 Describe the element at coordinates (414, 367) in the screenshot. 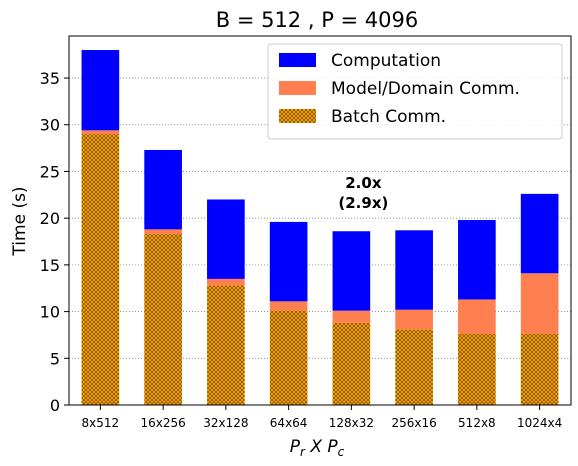

I see `bar-batch-comm--256x16` at that location.